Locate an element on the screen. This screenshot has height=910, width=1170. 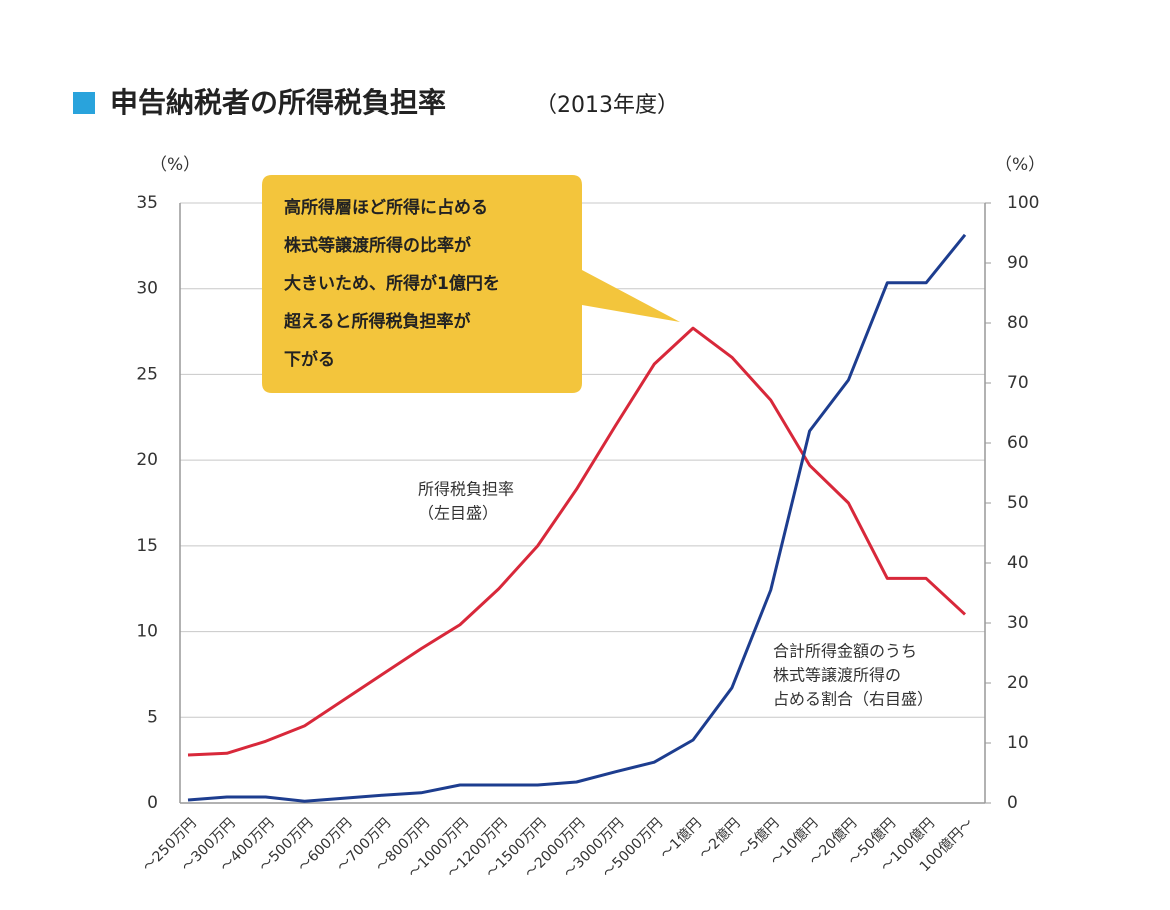
y2-tick-label: 90 is located at coordinates (1018, 263).